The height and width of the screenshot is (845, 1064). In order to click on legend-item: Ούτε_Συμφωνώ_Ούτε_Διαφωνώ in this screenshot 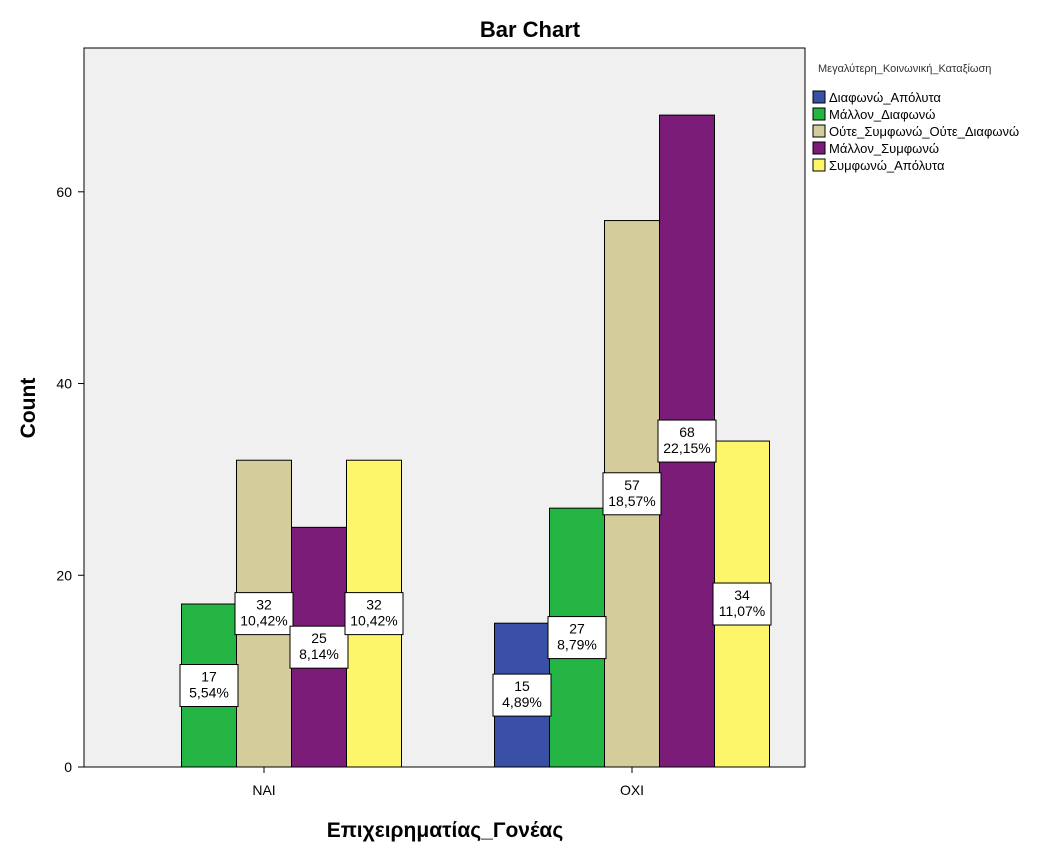, I will do `click(915, 131)`.